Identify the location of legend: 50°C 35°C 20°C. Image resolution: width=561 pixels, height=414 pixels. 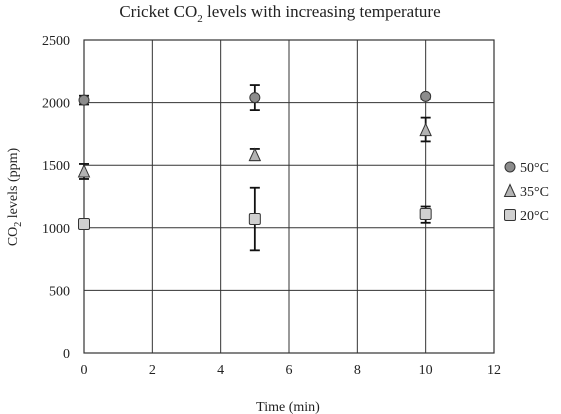
(526, 192).